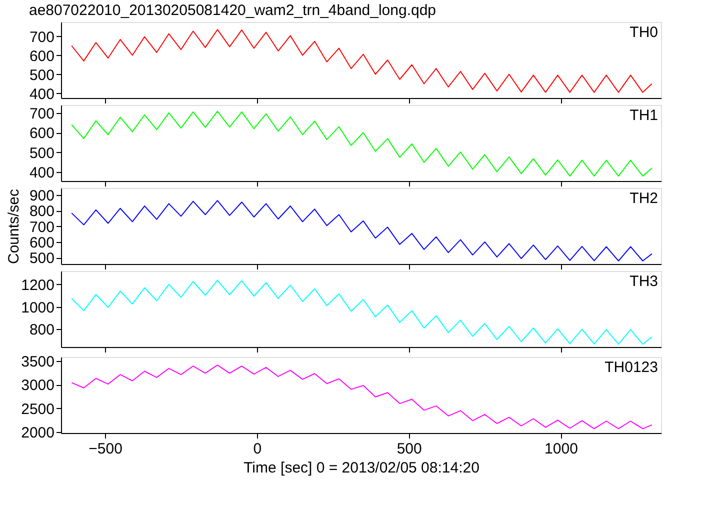 This screenshot has width=717, height=516. I want to click on x-axis-title: Time [sec] 0 = 2013/02/05 08:14:20, so click(362, 468).